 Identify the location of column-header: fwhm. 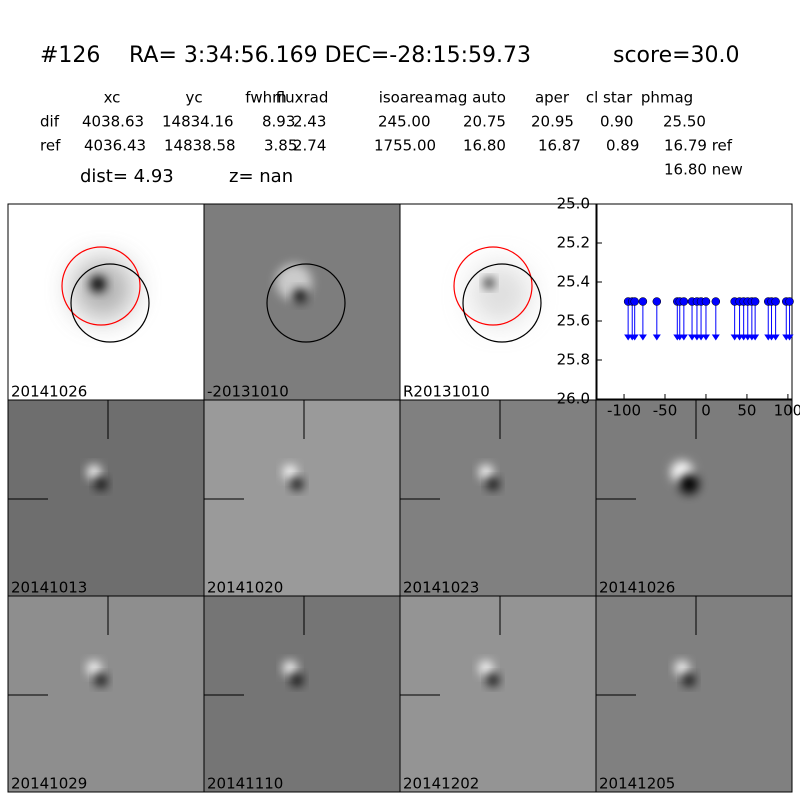
(265, 98).